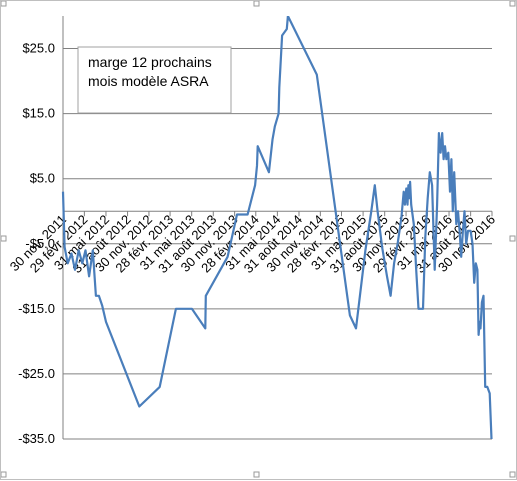  What do you see at coordinates (148, 81) in the screenshot?
I see `legend-text-line-2: mois modèle ASRA` at bounding box center [148, 81].